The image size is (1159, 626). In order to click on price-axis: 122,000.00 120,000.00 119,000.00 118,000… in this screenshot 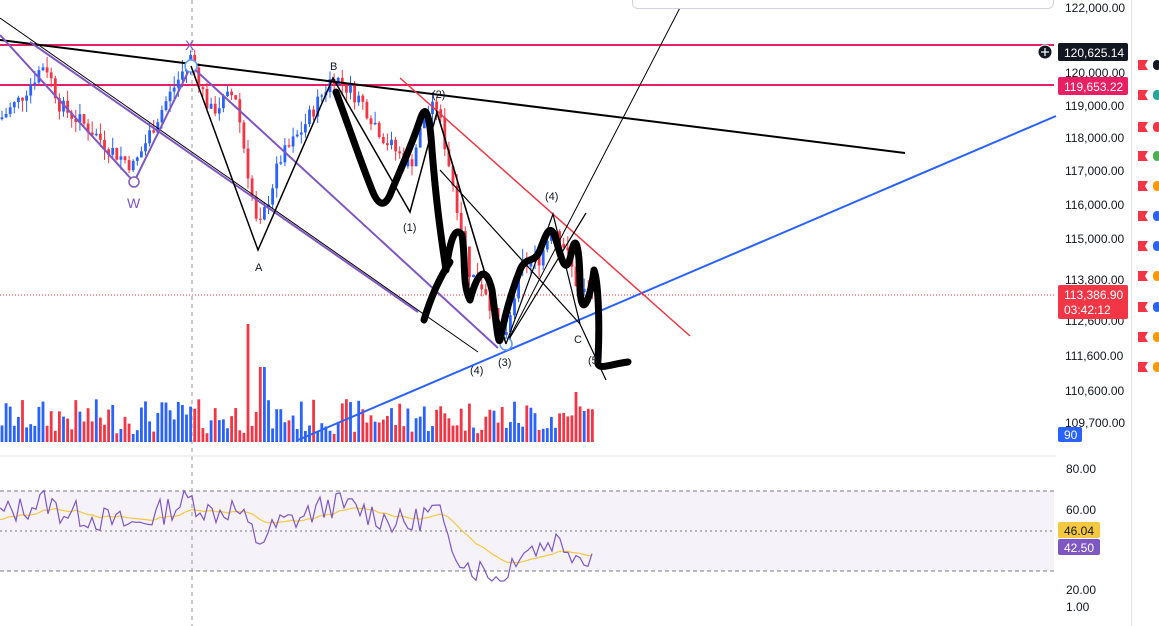, I will do `click(1082, 221)`.